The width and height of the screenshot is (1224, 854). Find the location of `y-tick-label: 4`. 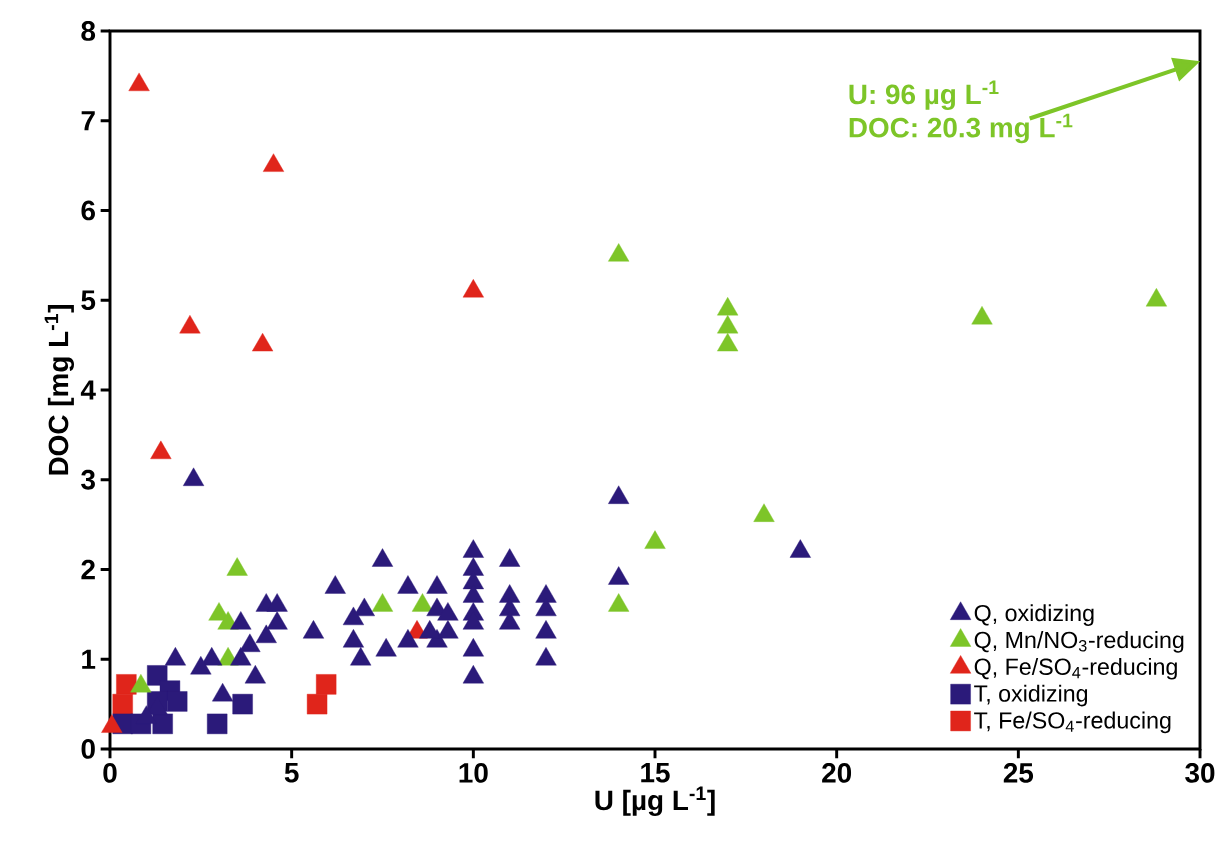

y-tick-label: 4 is located at coordinates (88, 390).